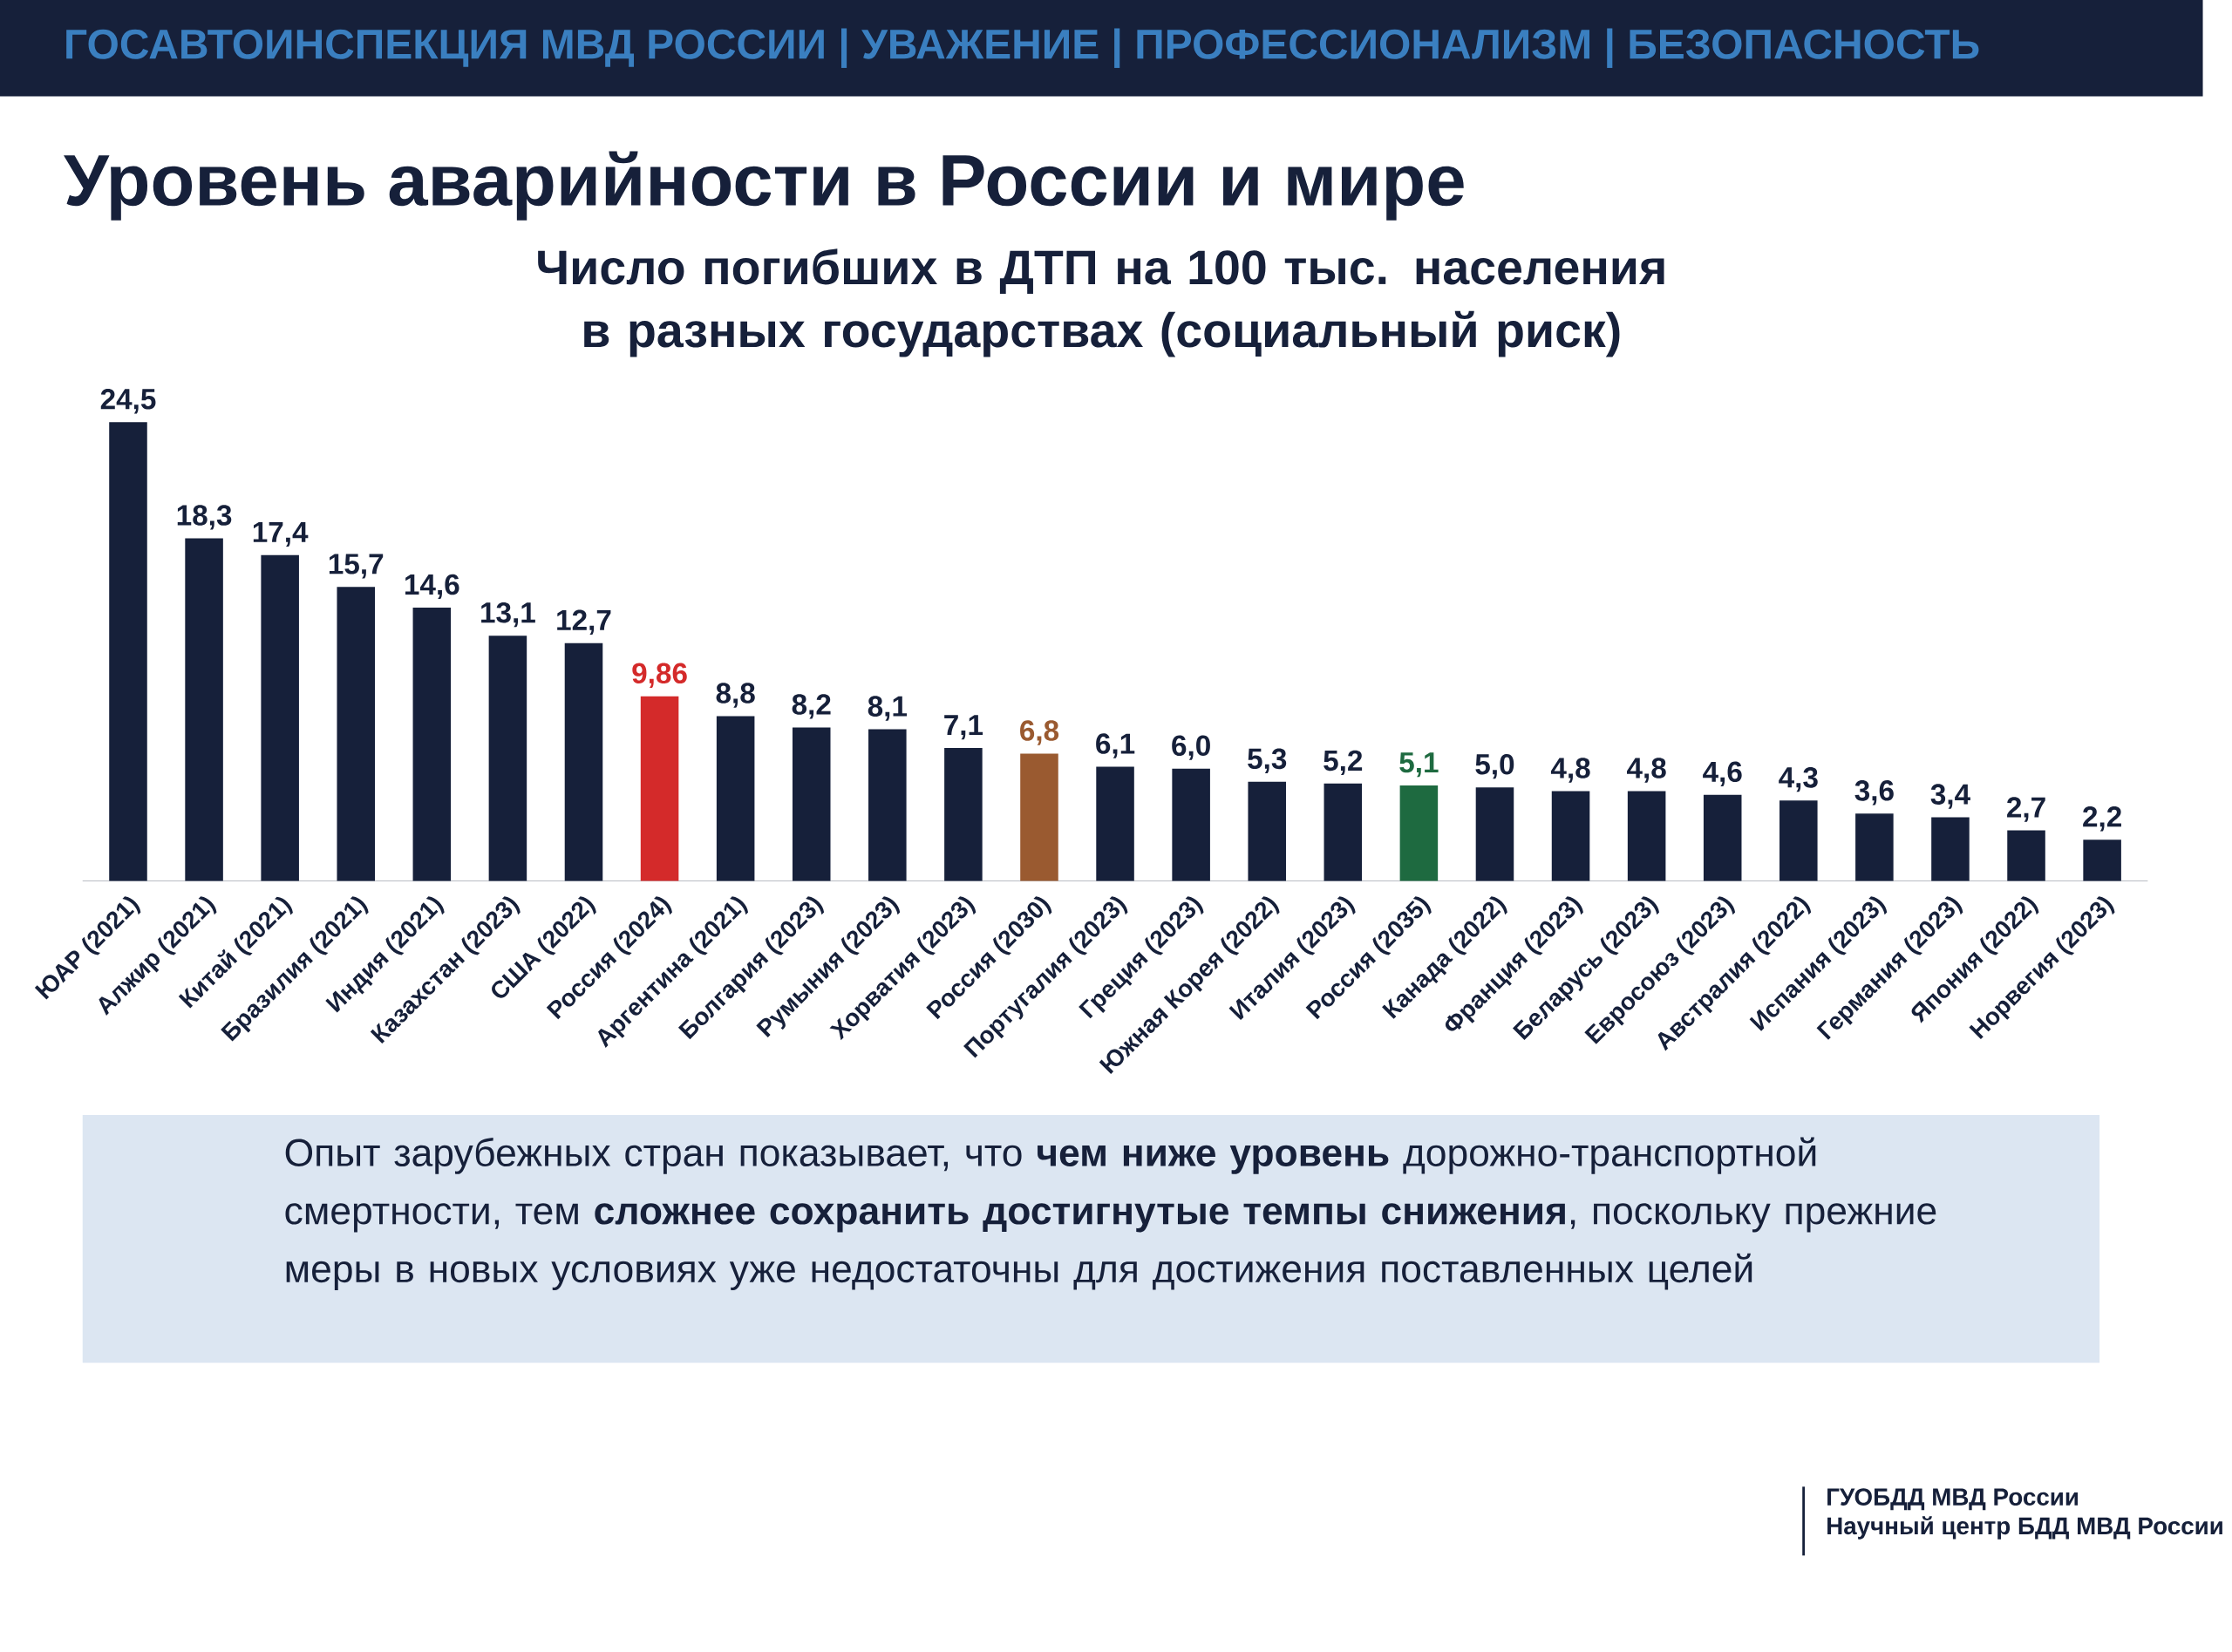  What do you see at coordinates (1798, 779) in the screenshot?
I see `data-label: 4,3` at bounding box center [1798, 779].